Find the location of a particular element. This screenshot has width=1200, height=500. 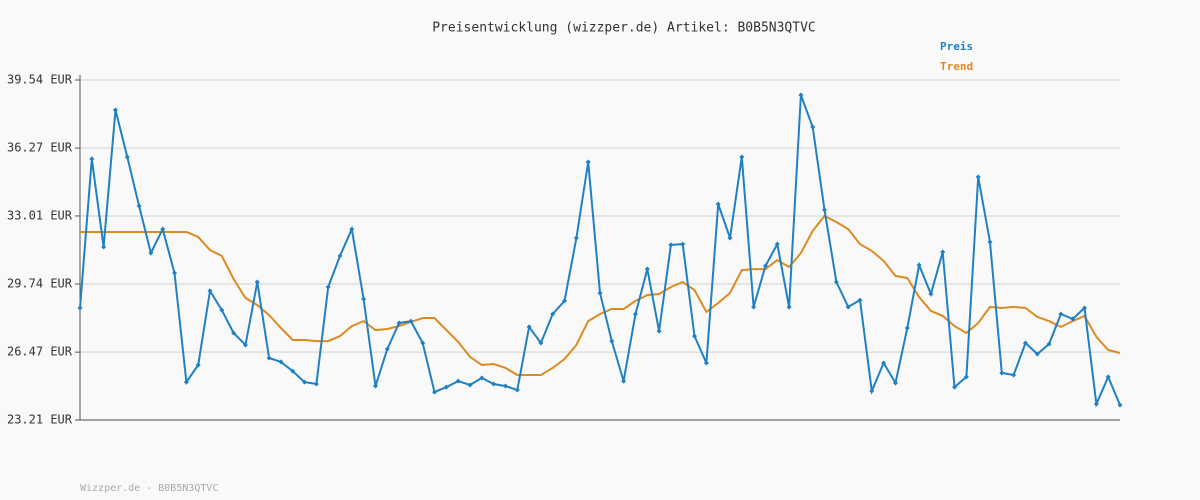

y-tick-label: 33.01 EUR is located at coordinates (40, 215).